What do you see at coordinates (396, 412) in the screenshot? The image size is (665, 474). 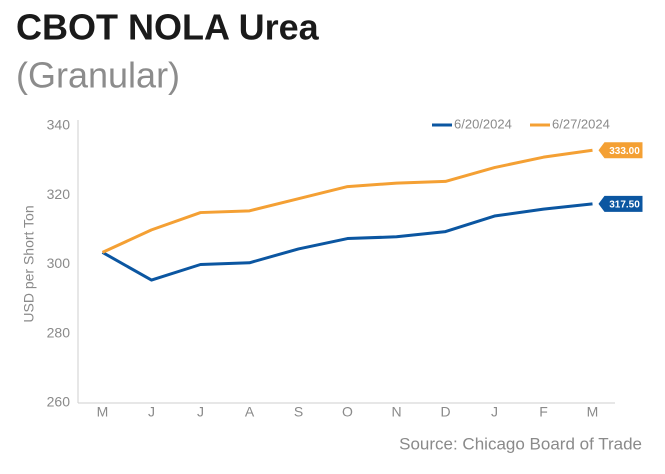 I see `x-tick-label: N` at bounding box center [396, 412].